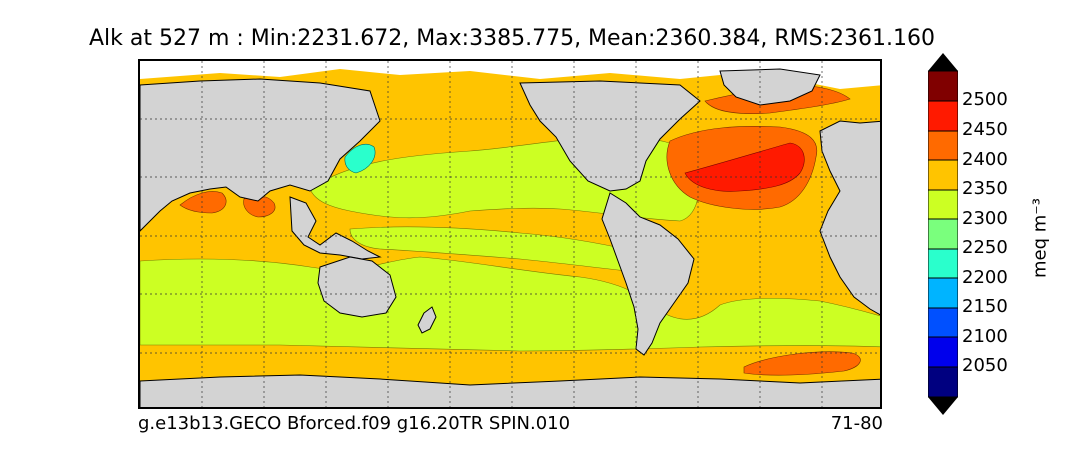  Describe the element at coordinates (849, 218) in the screenshot. I see `europe-africa-land` at that location.